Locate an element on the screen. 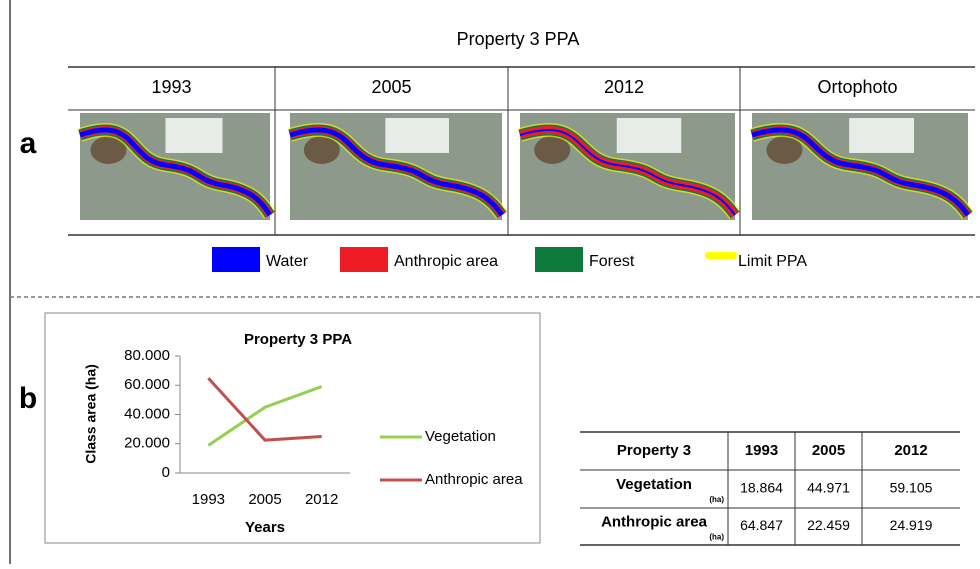  legend-label: Water is located at coordinates (287, 261).